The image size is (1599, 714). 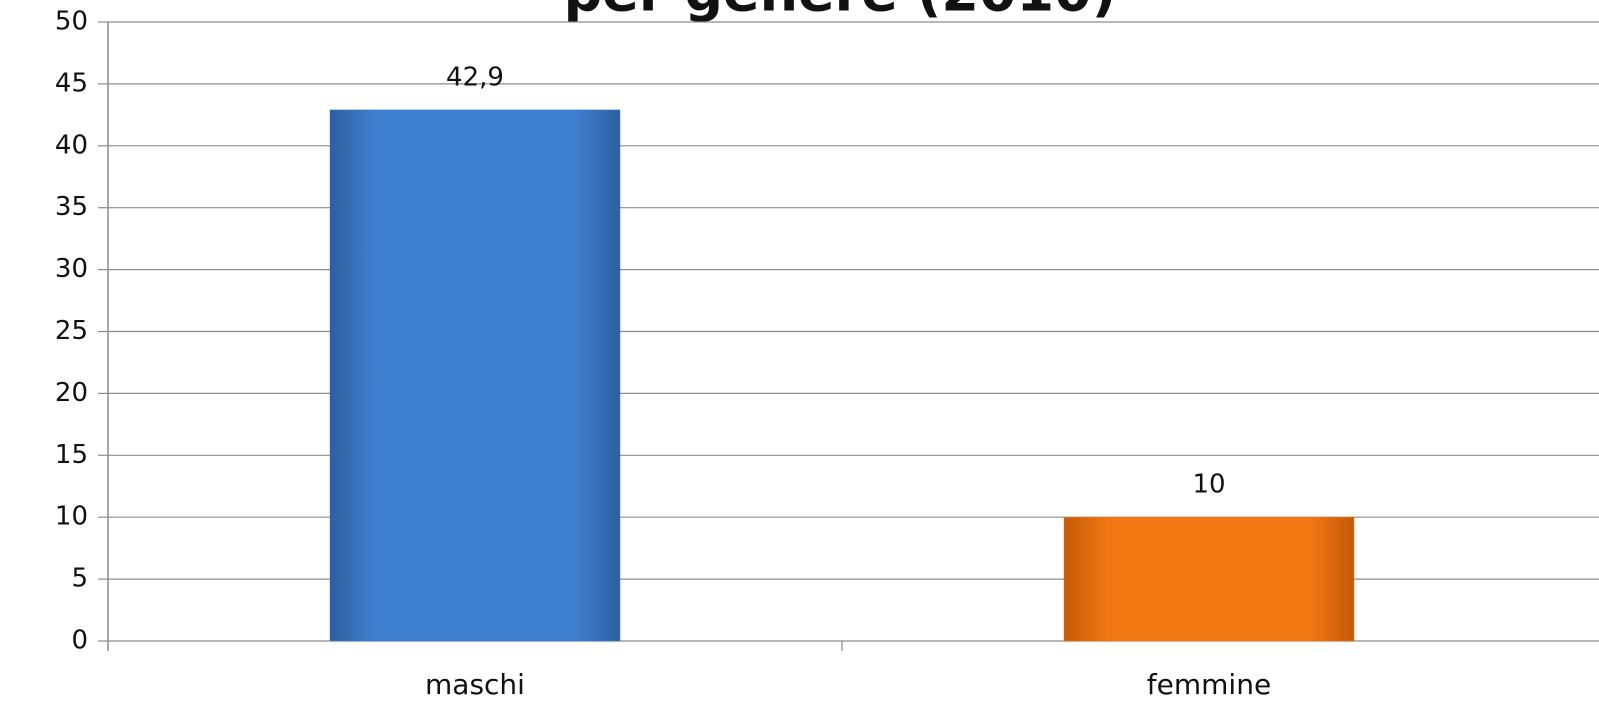 What do you see at coordinates (71, 517) in the screenshot?
I see `y-tick-label: 10` at bounding box center [71, 517].